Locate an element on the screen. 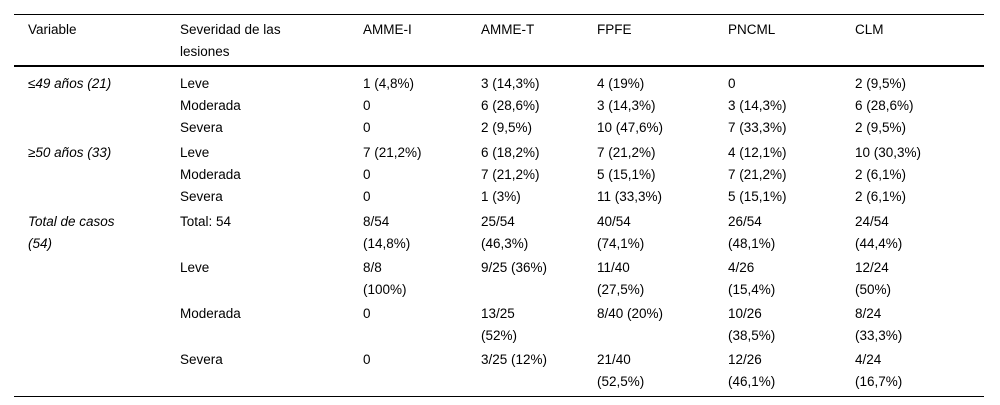 Image resolution: width=1000 pixels, height=405 pixels. value-cell: 8/54 (14,8%) is located at coordinates (387, 232).